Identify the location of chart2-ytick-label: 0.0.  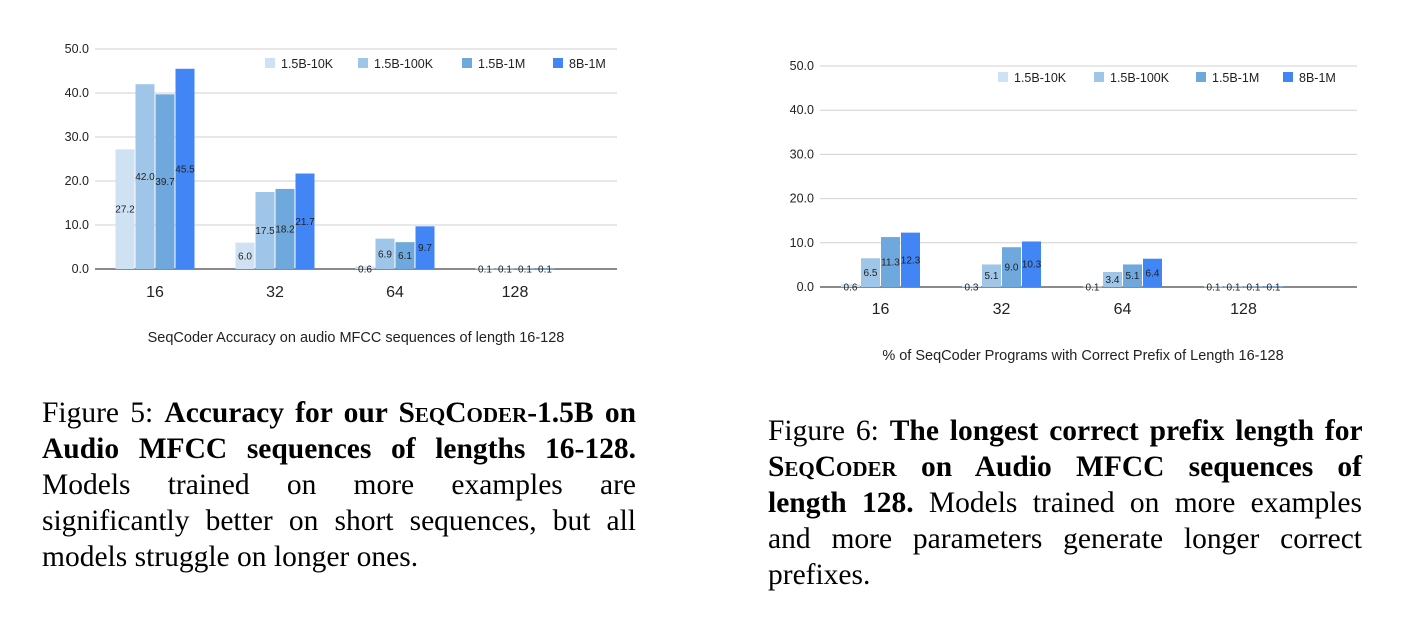
(805, 287).